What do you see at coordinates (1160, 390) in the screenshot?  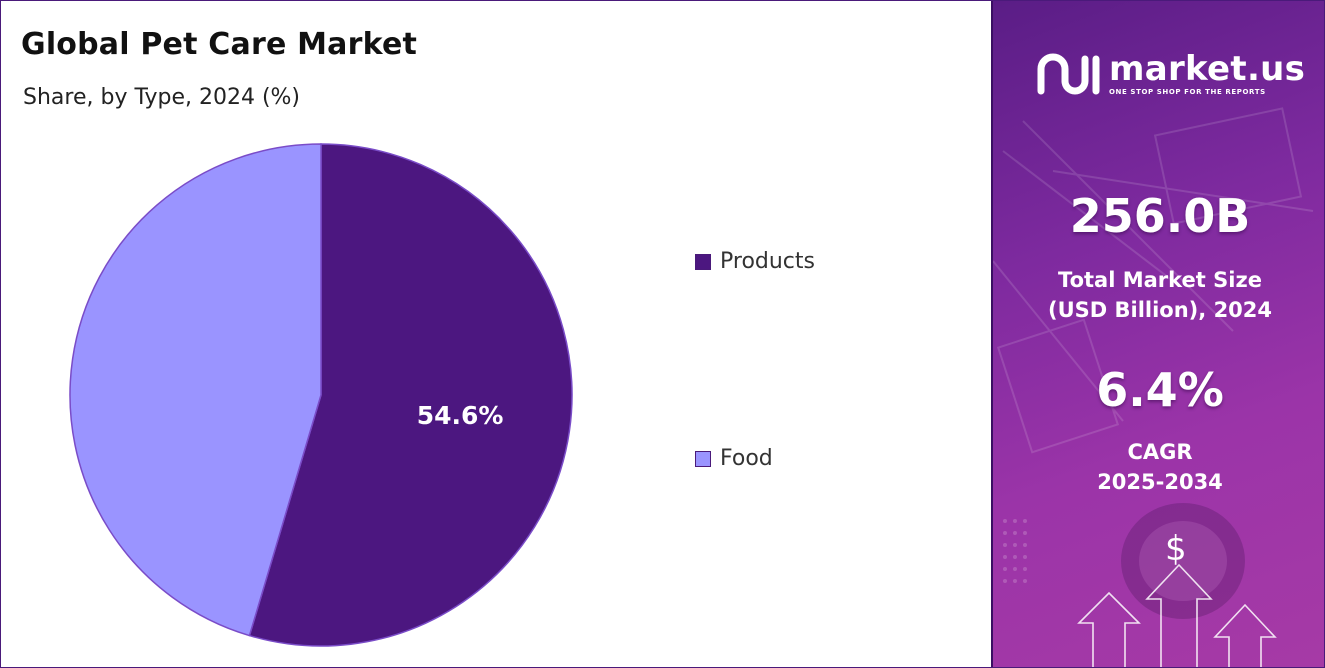 I see `cagr-value: 6.4%` at bounding box center [1160, 390].